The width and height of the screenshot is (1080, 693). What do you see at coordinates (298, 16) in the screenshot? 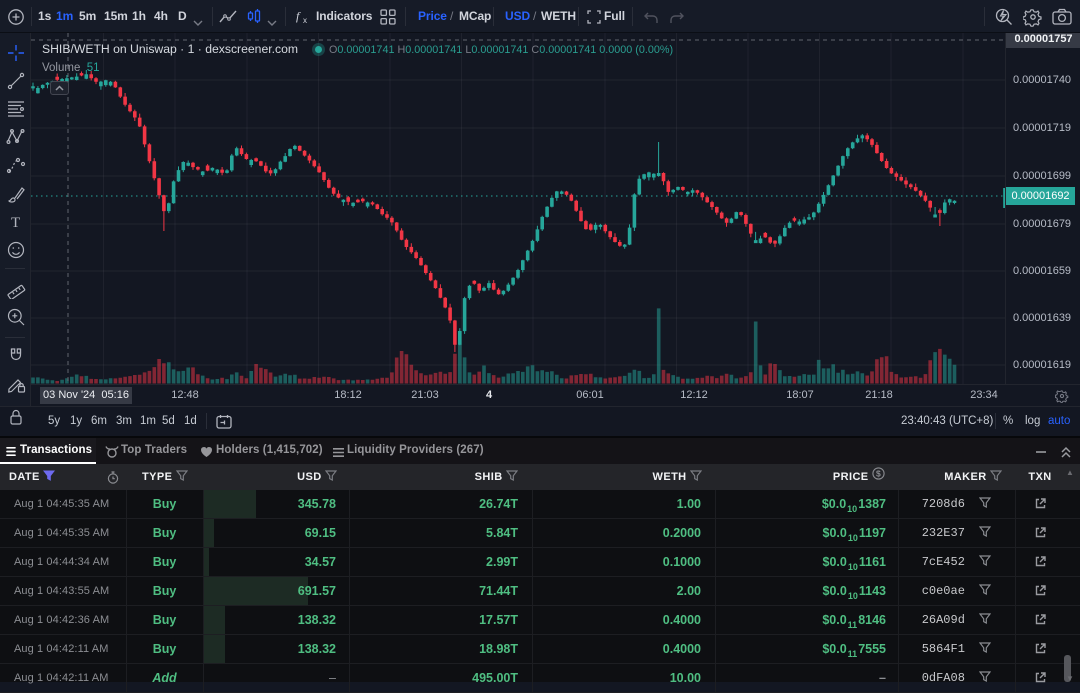
I see `svg-text: f` at bounding box center [298, 16].